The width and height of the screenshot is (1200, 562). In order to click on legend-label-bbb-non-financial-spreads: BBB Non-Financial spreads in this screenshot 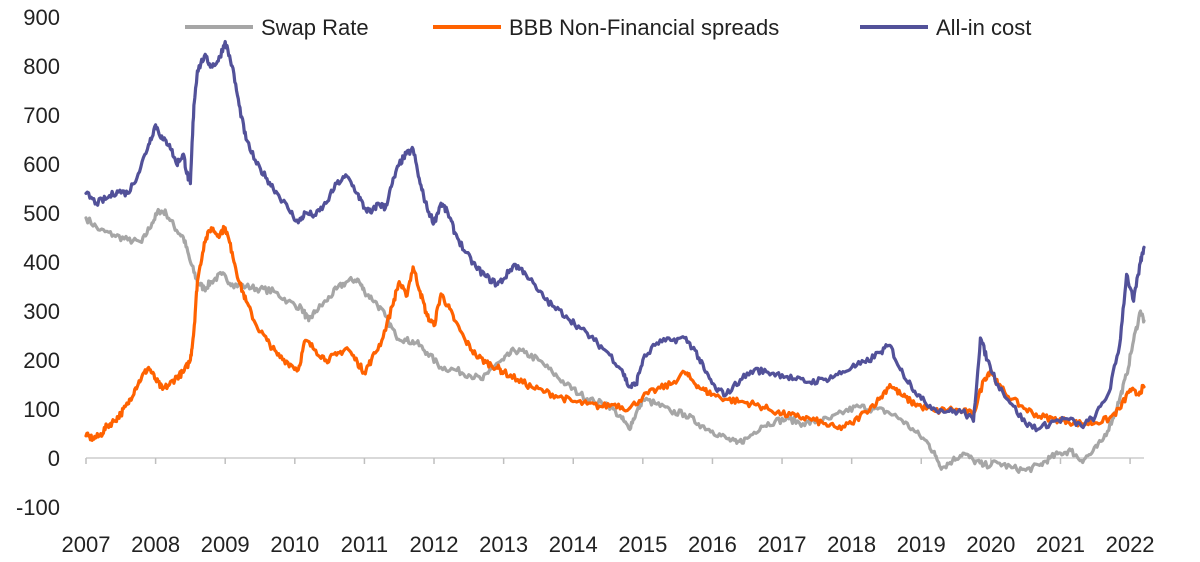, I will do `click(644, 27)`.